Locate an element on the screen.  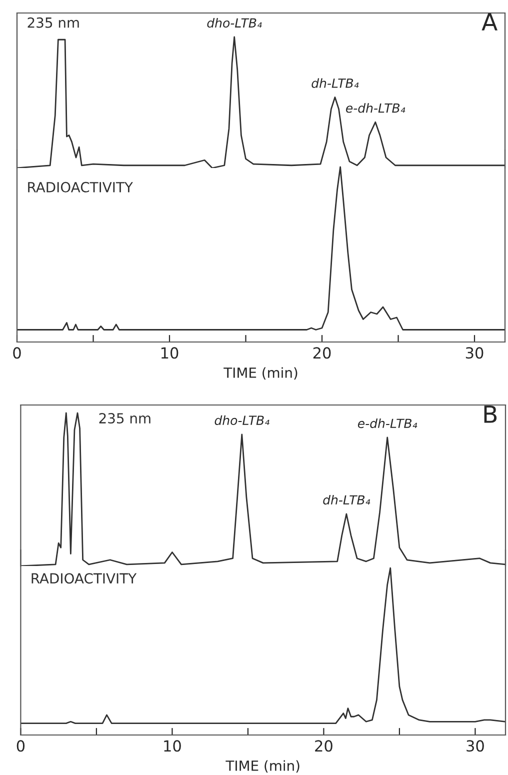
chart-title: A is located at coordinates (490, 21).